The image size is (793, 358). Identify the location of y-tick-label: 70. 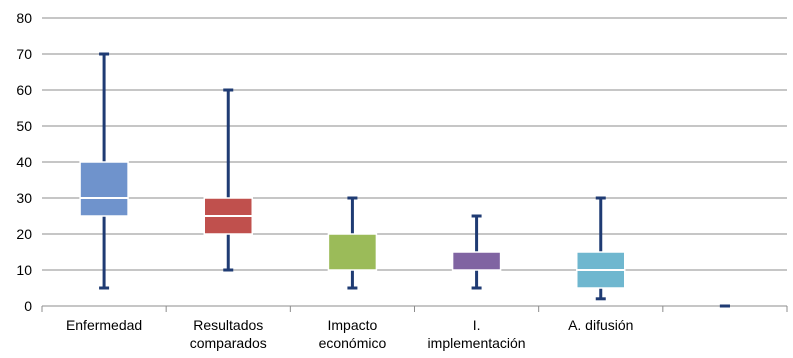
(24, 54).